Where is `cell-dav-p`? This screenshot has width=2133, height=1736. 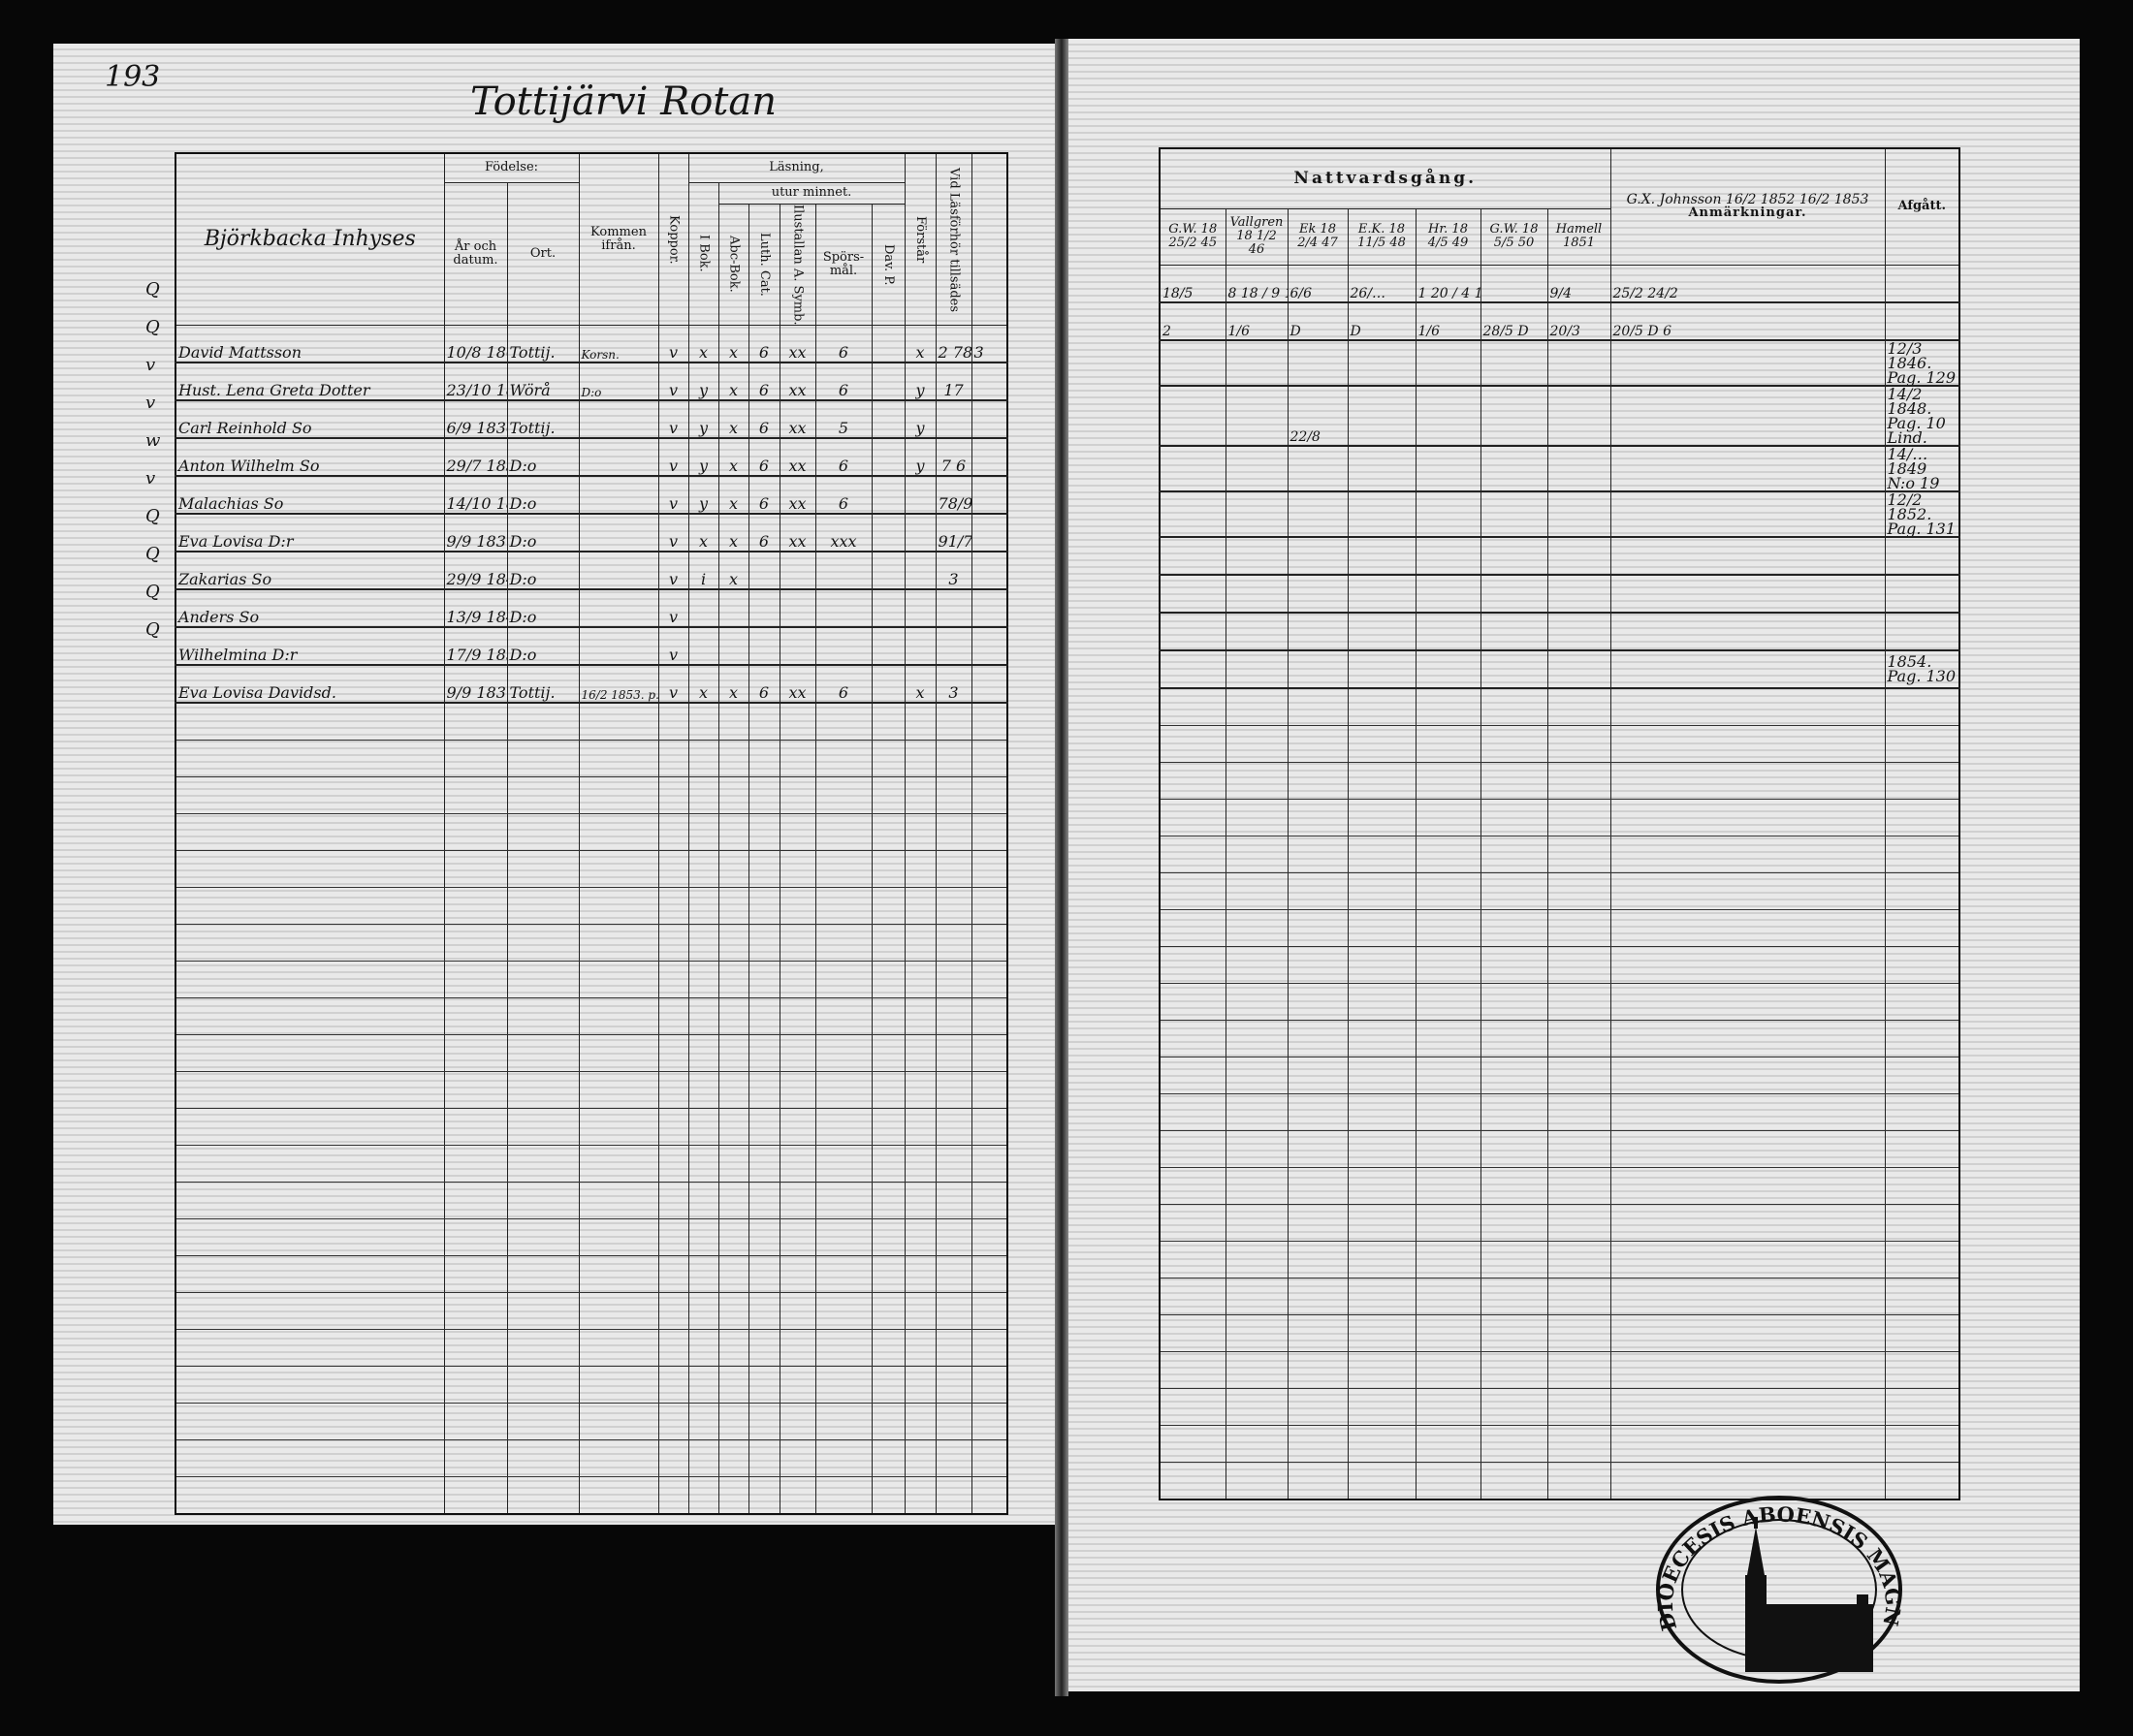 cell-dav-p is located at coordinates (888, 647).